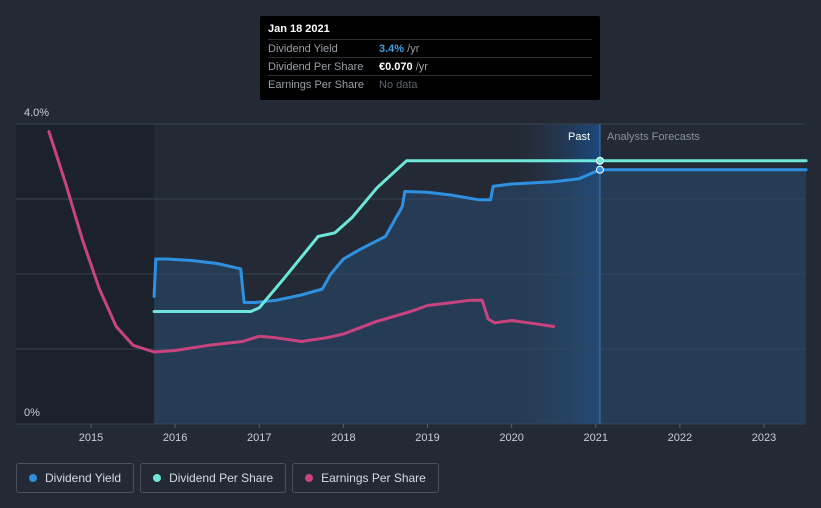 Image resolution: width=821 pixels, height=508 pixels. I want to click on x-tick-label: 2019, so click(427, 438).